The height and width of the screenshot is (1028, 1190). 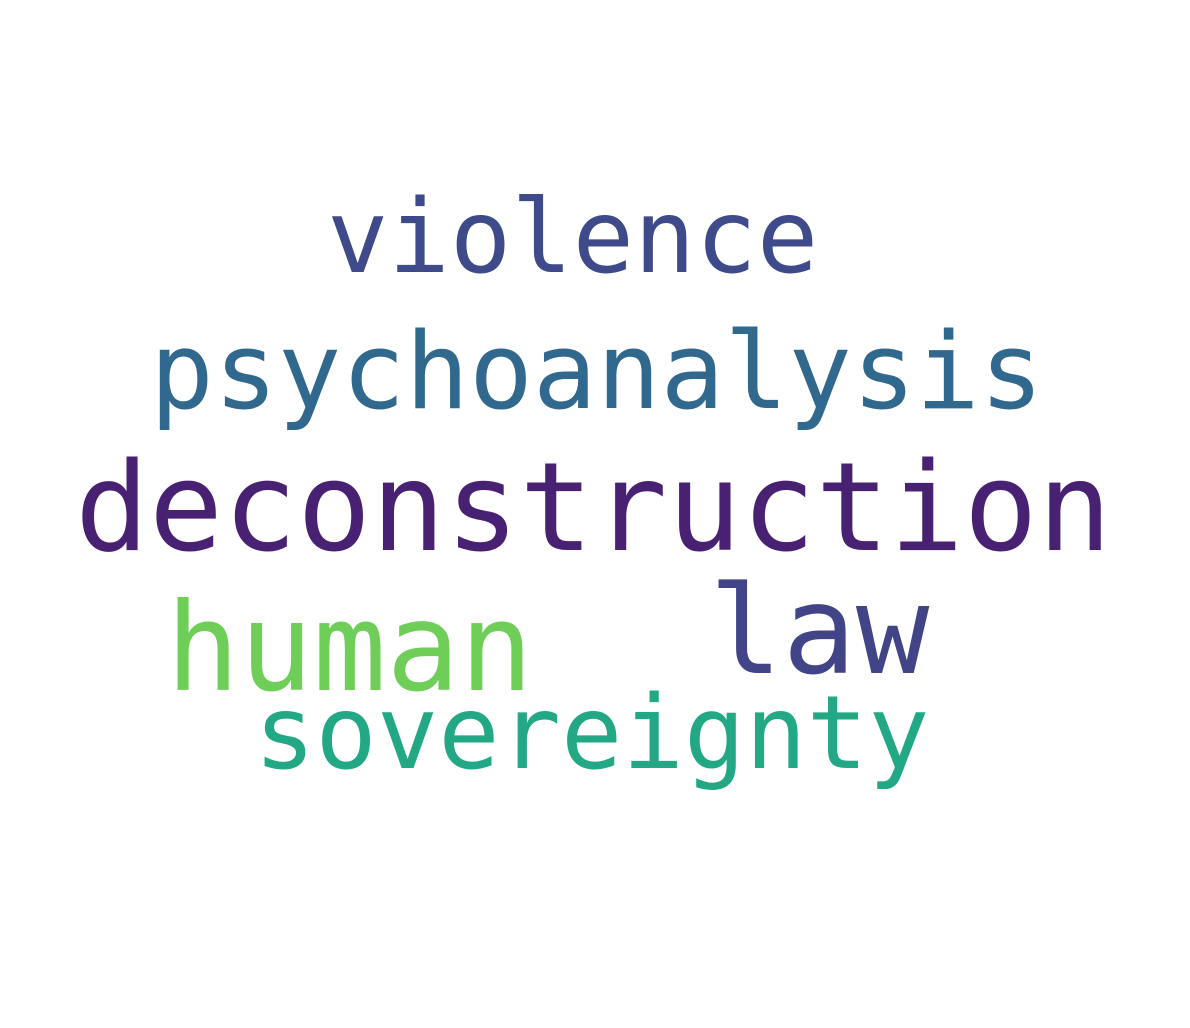 I want to click on word: violence, so click(x=572, y=237).